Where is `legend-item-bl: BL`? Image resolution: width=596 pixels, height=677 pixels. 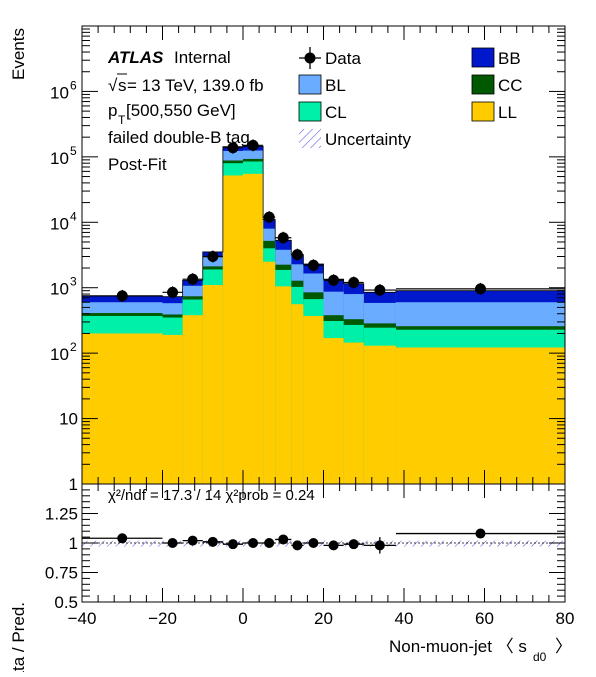 legend-item-bl: BL is located at coordinates (322, 84).